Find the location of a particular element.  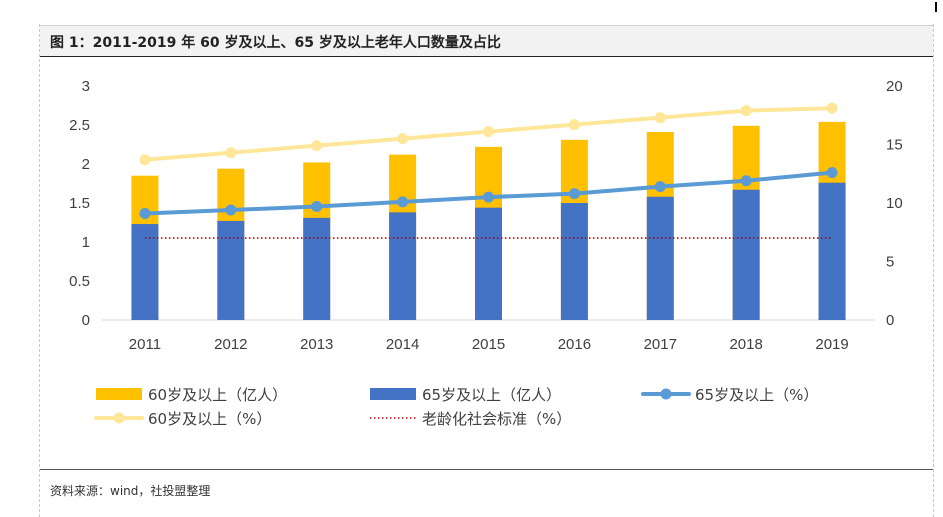

legend-label-65-count: 65岁及以上（亿人） is located at coordinates (491, 395).